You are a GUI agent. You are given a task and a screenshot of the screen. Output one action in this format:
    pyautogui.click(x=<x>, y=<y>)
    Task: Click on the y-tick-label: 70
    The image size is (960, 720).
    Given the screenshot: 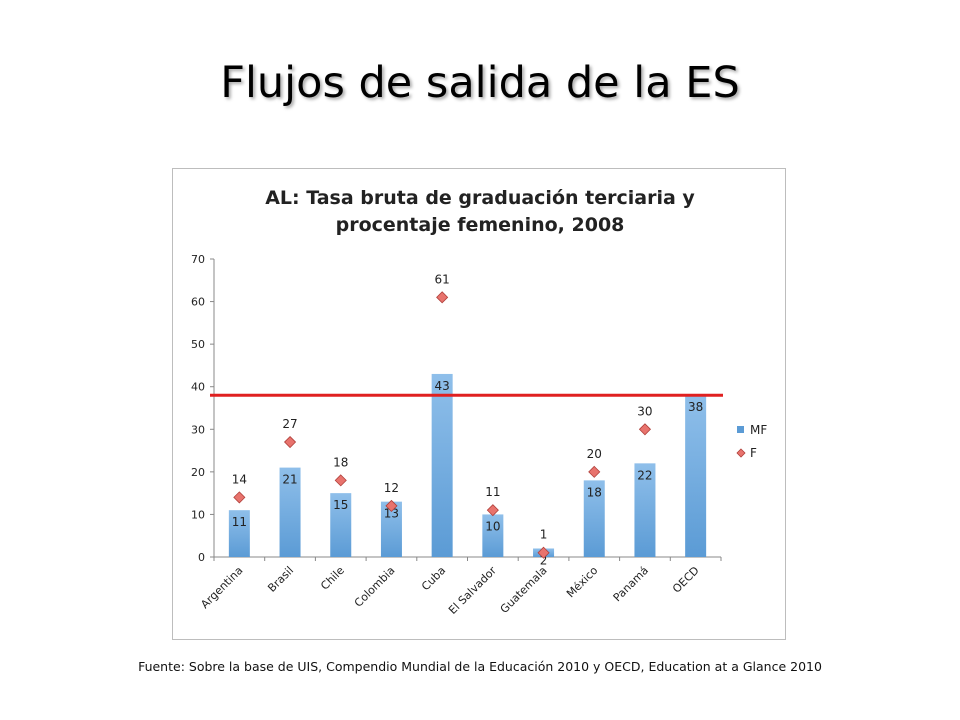 What is the action you would take?
    pyautogui.click(x=198, y=259)
    